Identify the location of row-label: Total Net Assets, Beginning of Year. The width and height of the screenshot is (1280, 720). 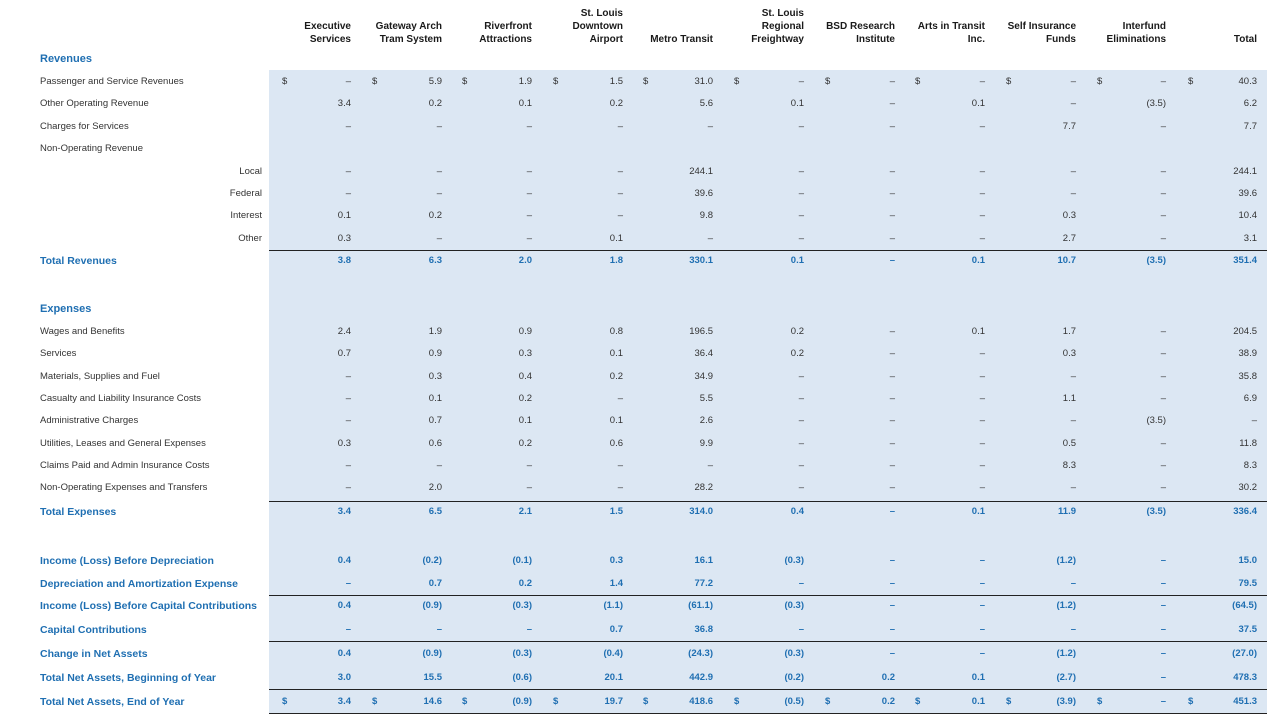
(128, 678).